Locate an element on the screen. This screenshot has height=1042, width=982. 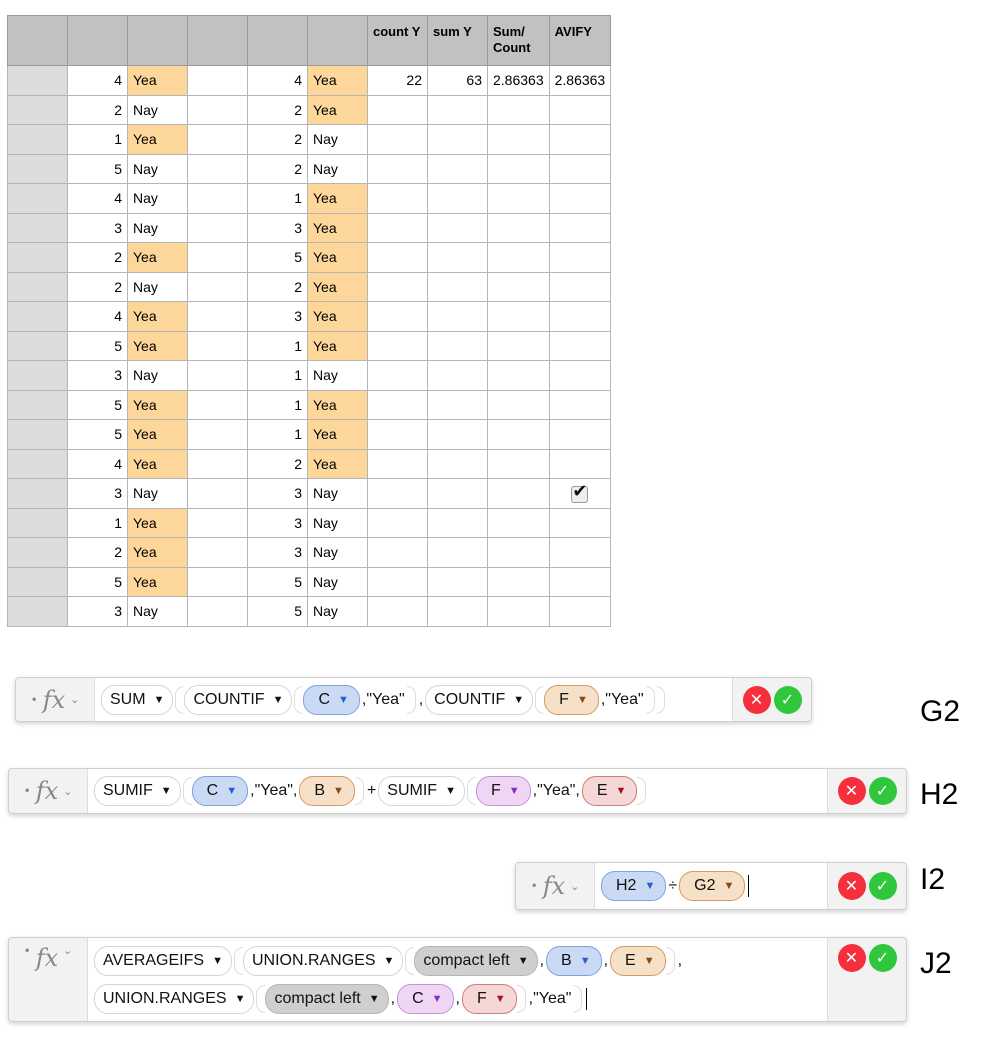
reference-token: E ▼ is located at coordinates (638, 960).